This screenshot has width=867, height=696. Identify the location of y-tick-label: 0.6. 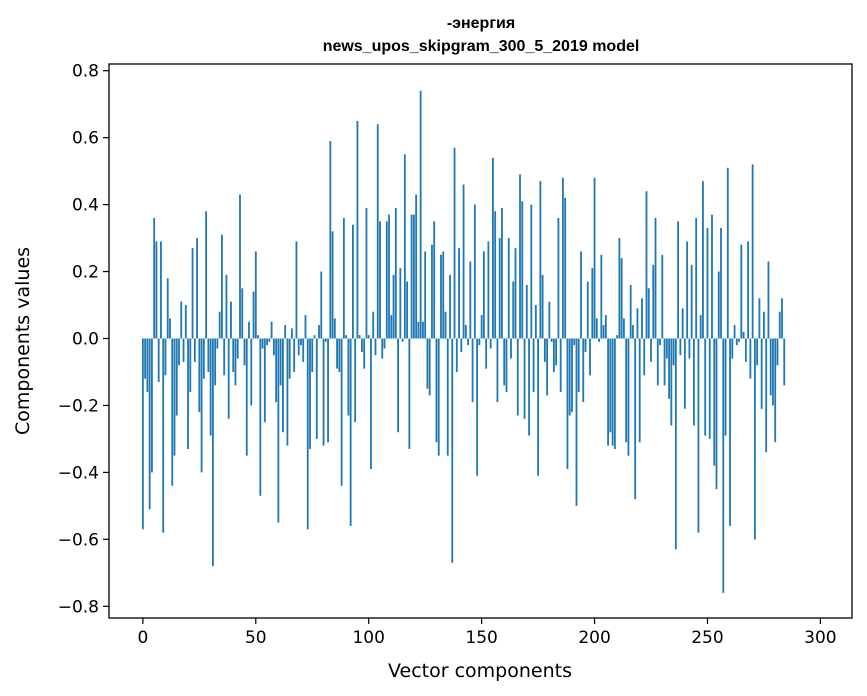
(85, 139).